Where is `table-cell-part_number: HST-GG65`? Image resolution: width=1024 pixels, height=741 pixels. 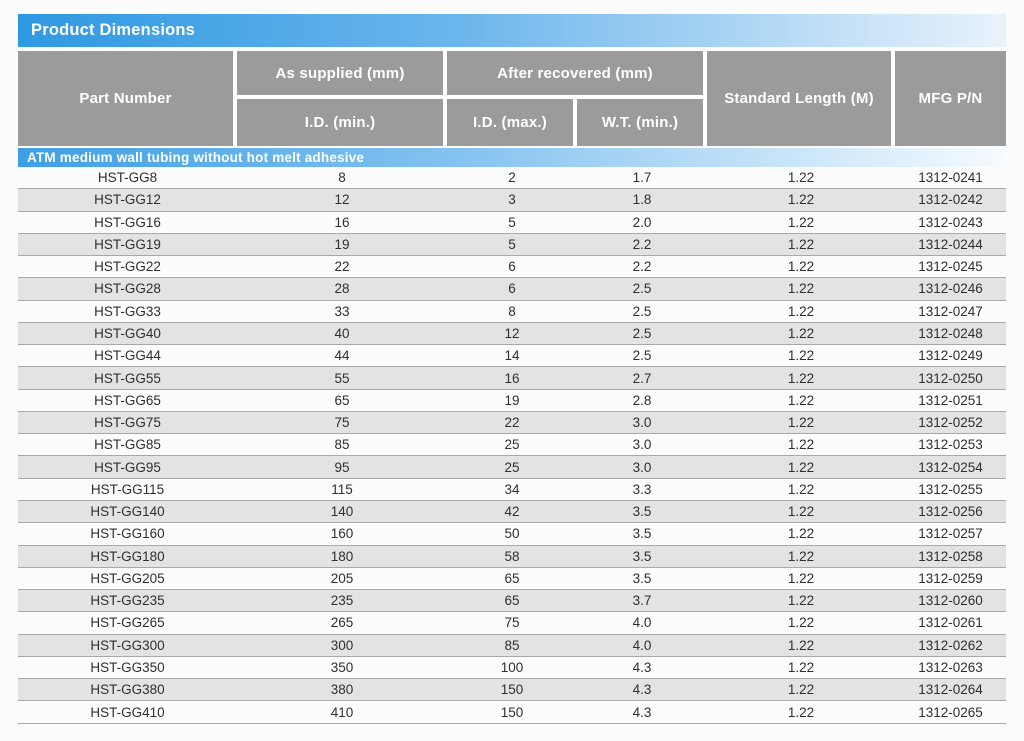
table-cell-part_number: HST-GG65 is located at coordinates (127, 400).